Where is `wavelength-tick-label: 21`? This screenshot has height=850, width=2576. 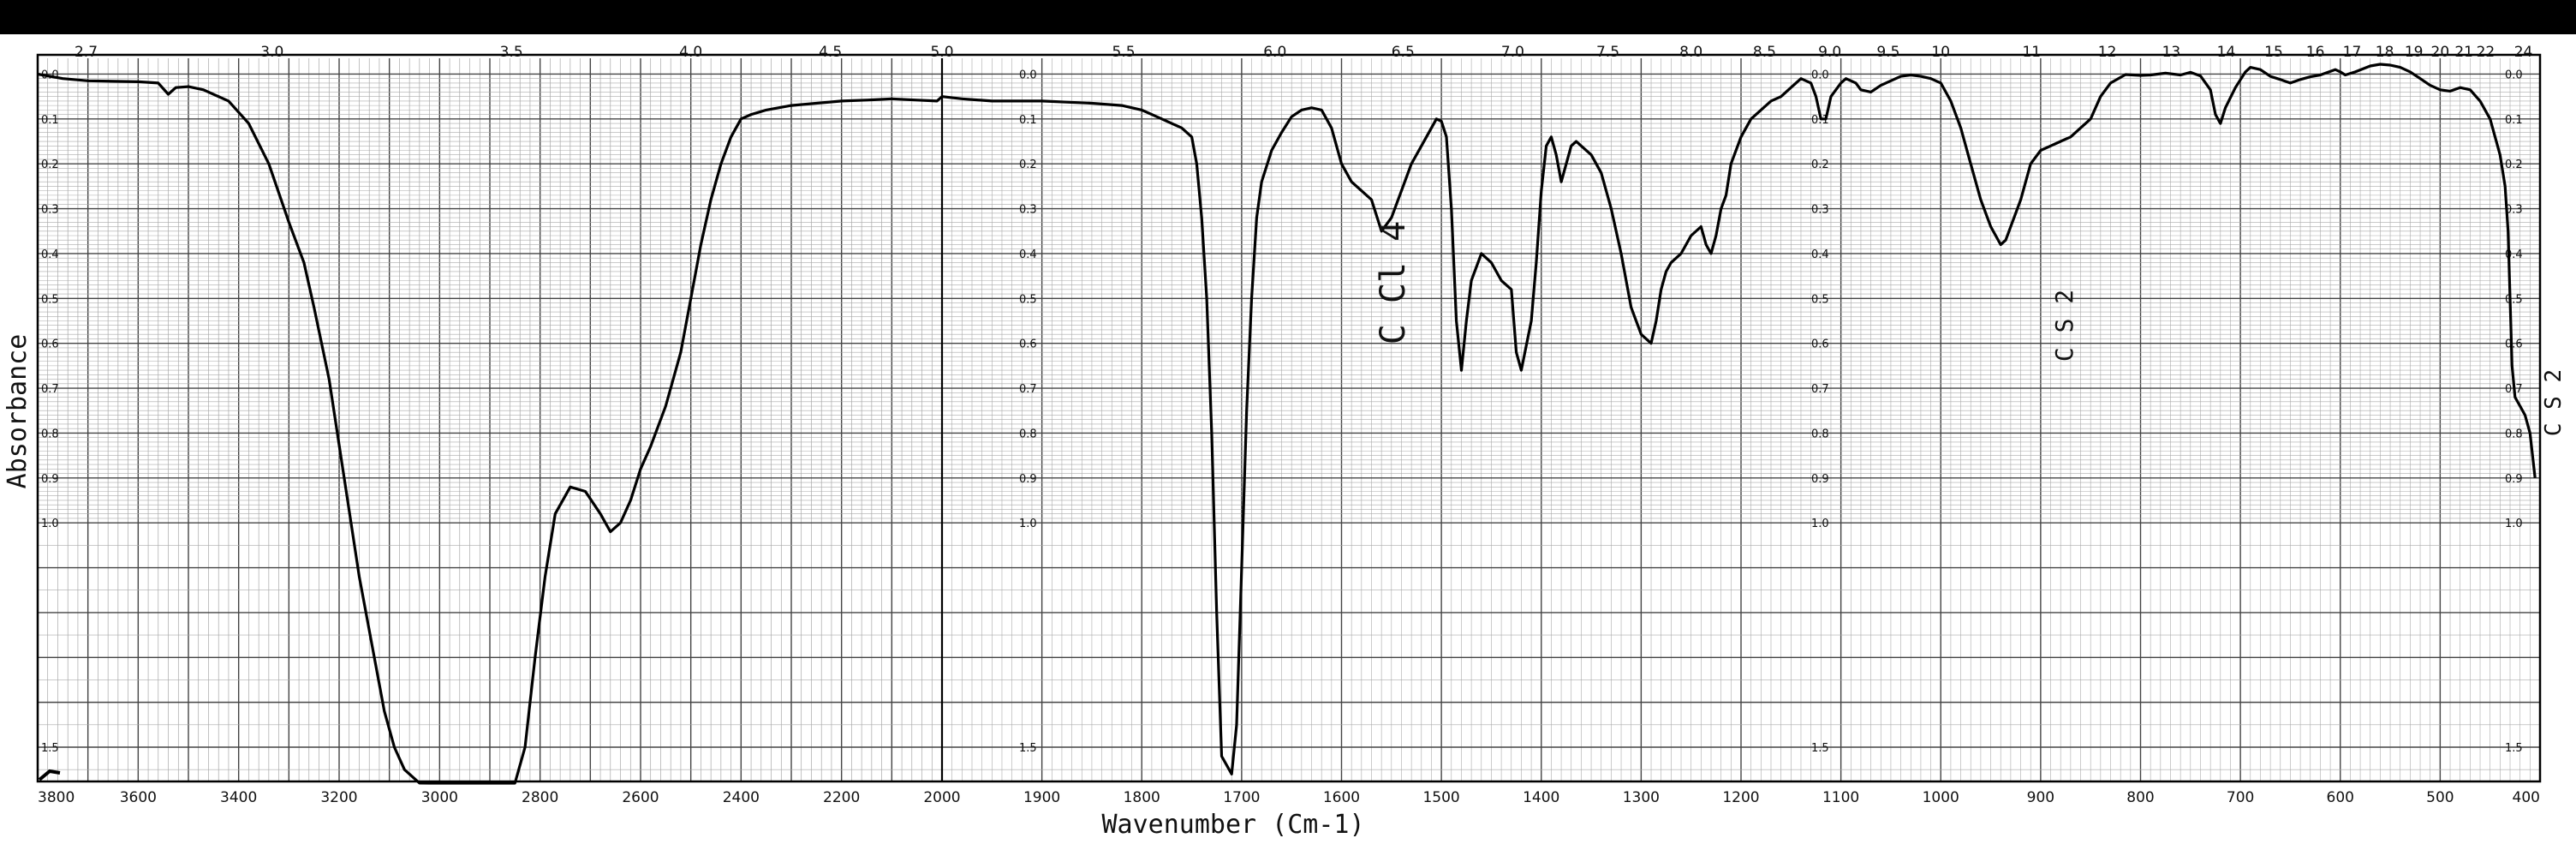
wavelength-tick-label: 21 is located at coordinates (2463, 52).